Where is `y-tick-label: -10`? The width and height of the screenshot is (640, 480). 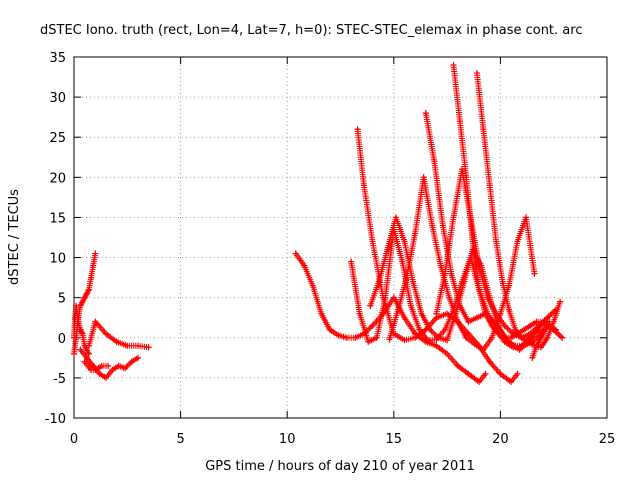
y-tick-label: -10 is located at coordinates (55, 419).